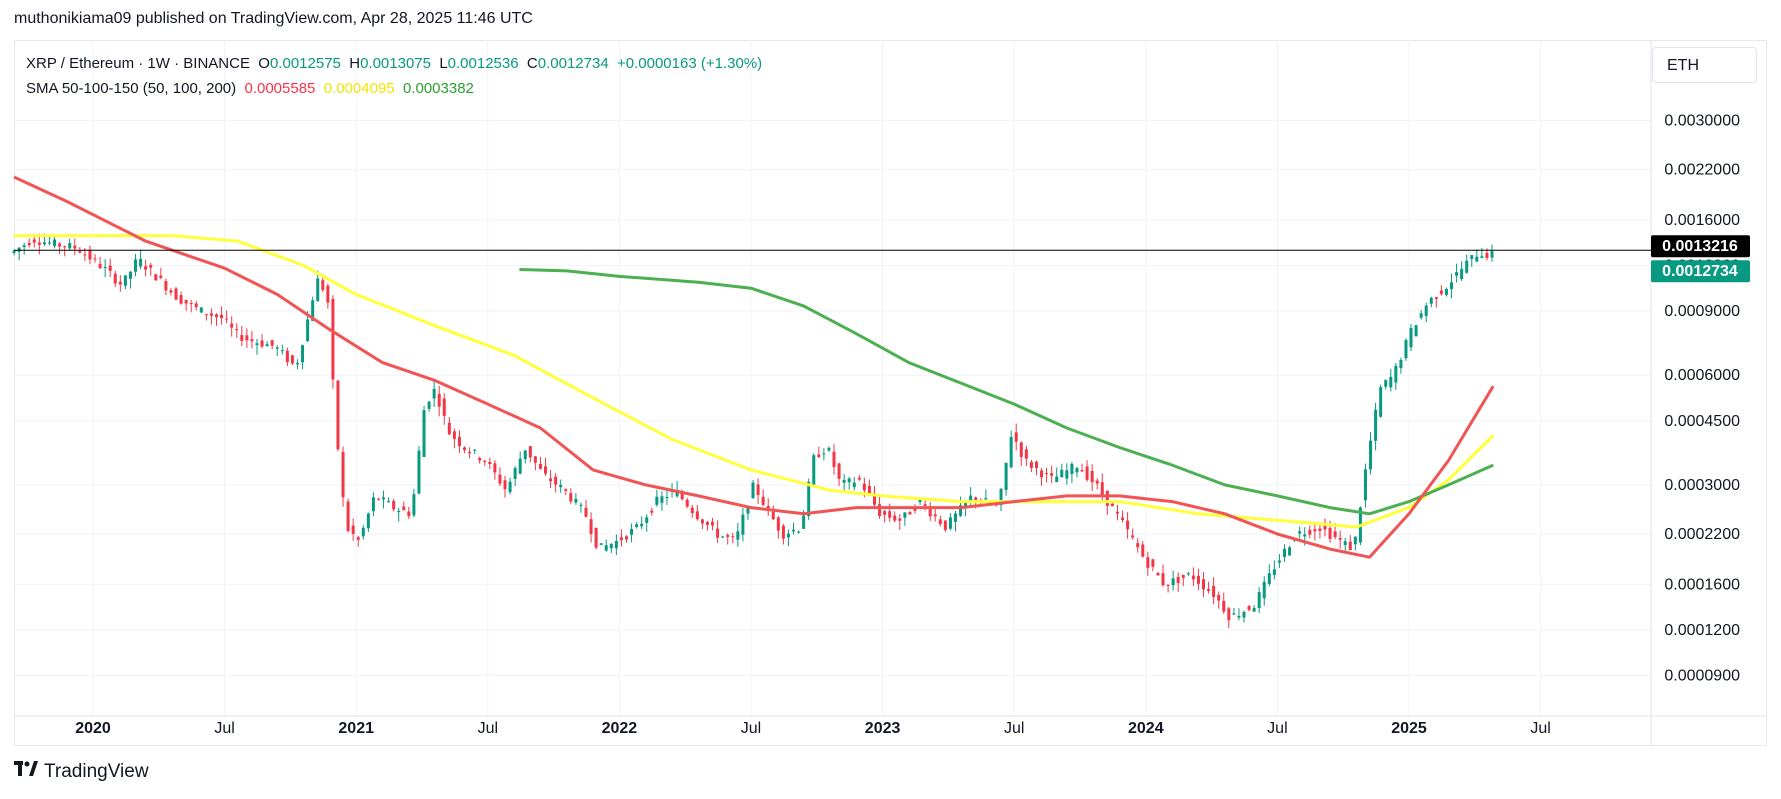 The image size is (1781, 799). What do you see at coordinates (359, 88) in the screenshot?
I see `sma100-value: 0.0004095` at bounding box center [359, 88].